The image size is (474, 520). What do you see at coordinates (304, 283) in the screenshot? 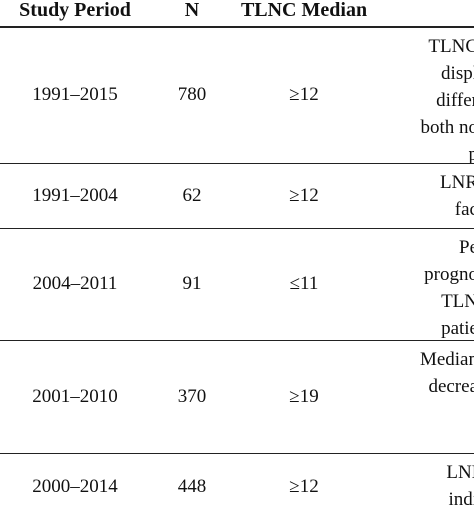
I see `tlnc-median-cell: ≤11` at bounding box center [304, 283].